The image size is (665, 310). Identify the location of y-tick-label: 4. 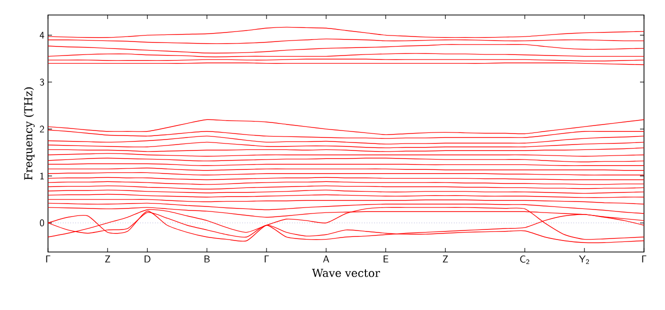
(42, 35).